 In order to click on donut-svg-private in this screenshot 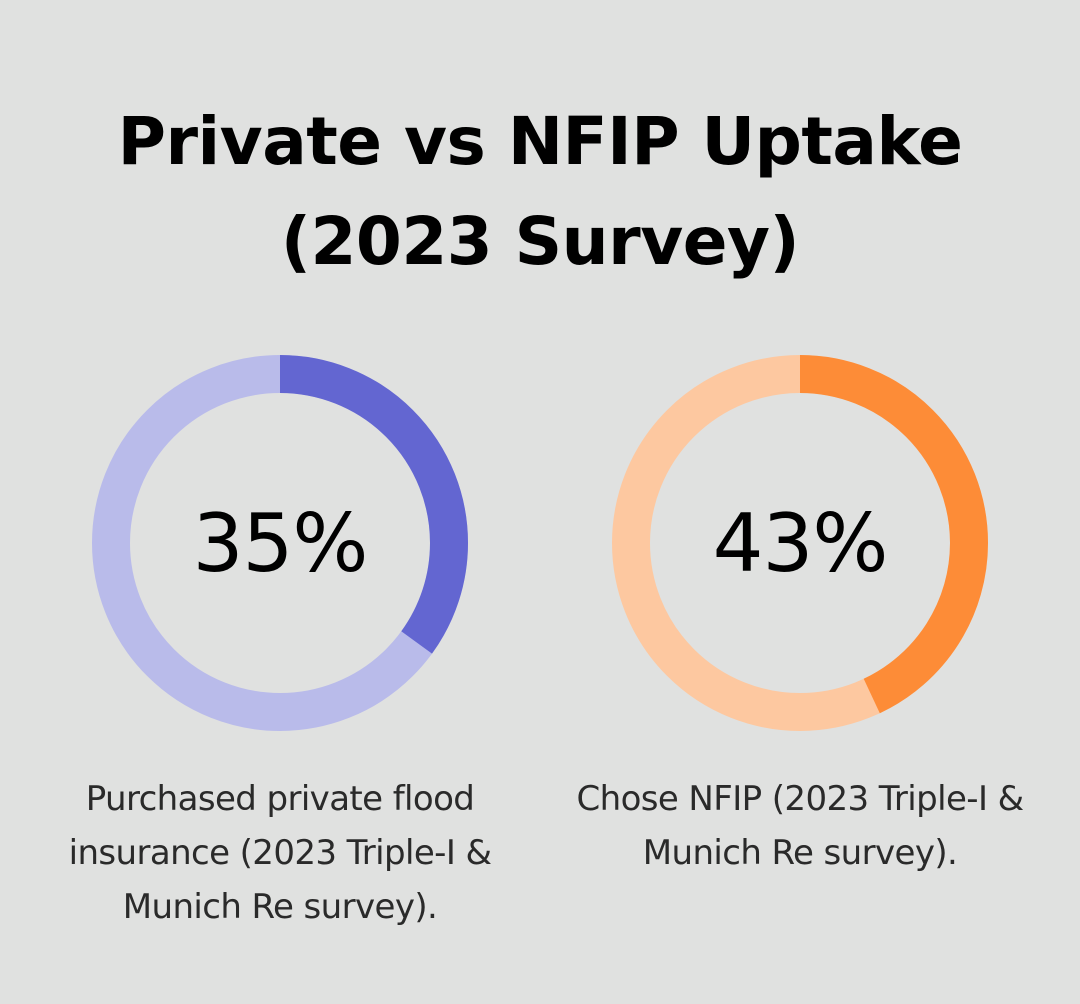, I will do `click(280, 543)`.